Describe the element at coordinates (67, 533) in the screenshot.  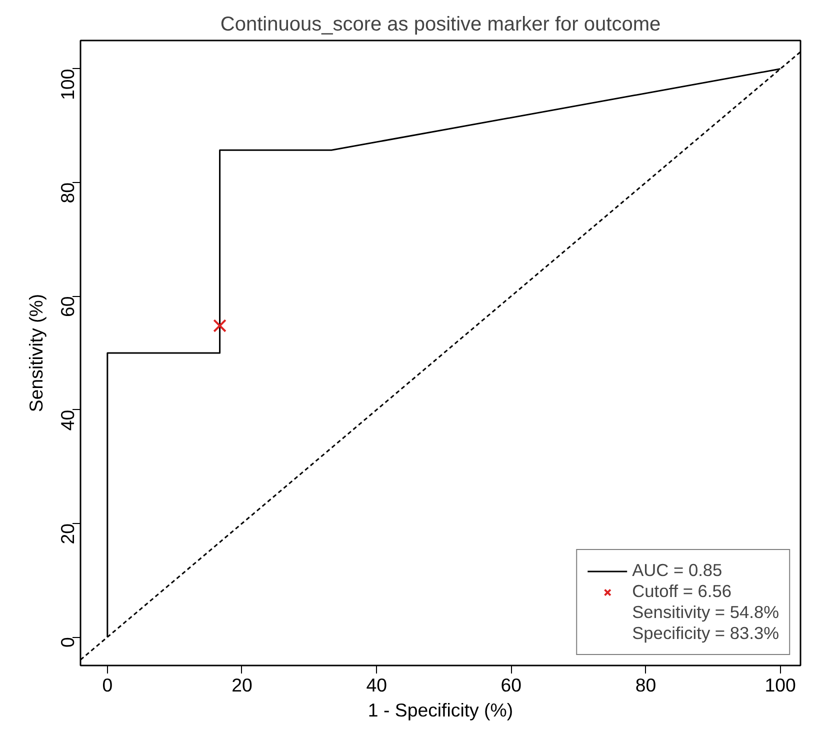
I see `y-tick-label: 20` at that location.